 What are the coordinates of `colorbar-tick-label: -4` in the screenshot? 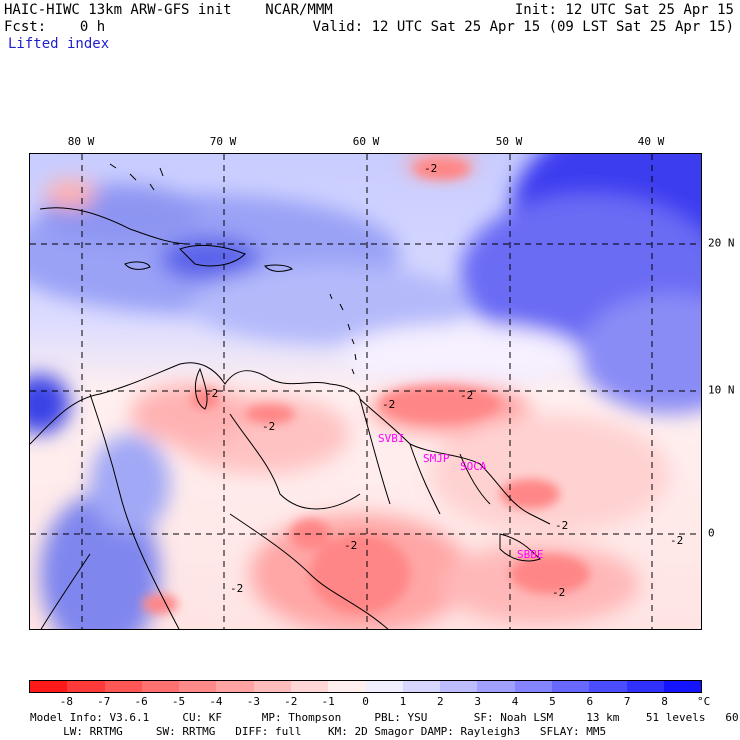 It's located at (216, 701).